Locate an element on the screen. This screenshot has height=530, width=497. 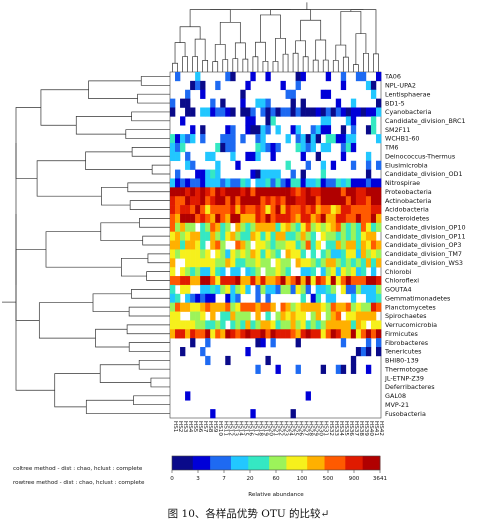
column-label: HS33 is located at coordinates (336, 428).